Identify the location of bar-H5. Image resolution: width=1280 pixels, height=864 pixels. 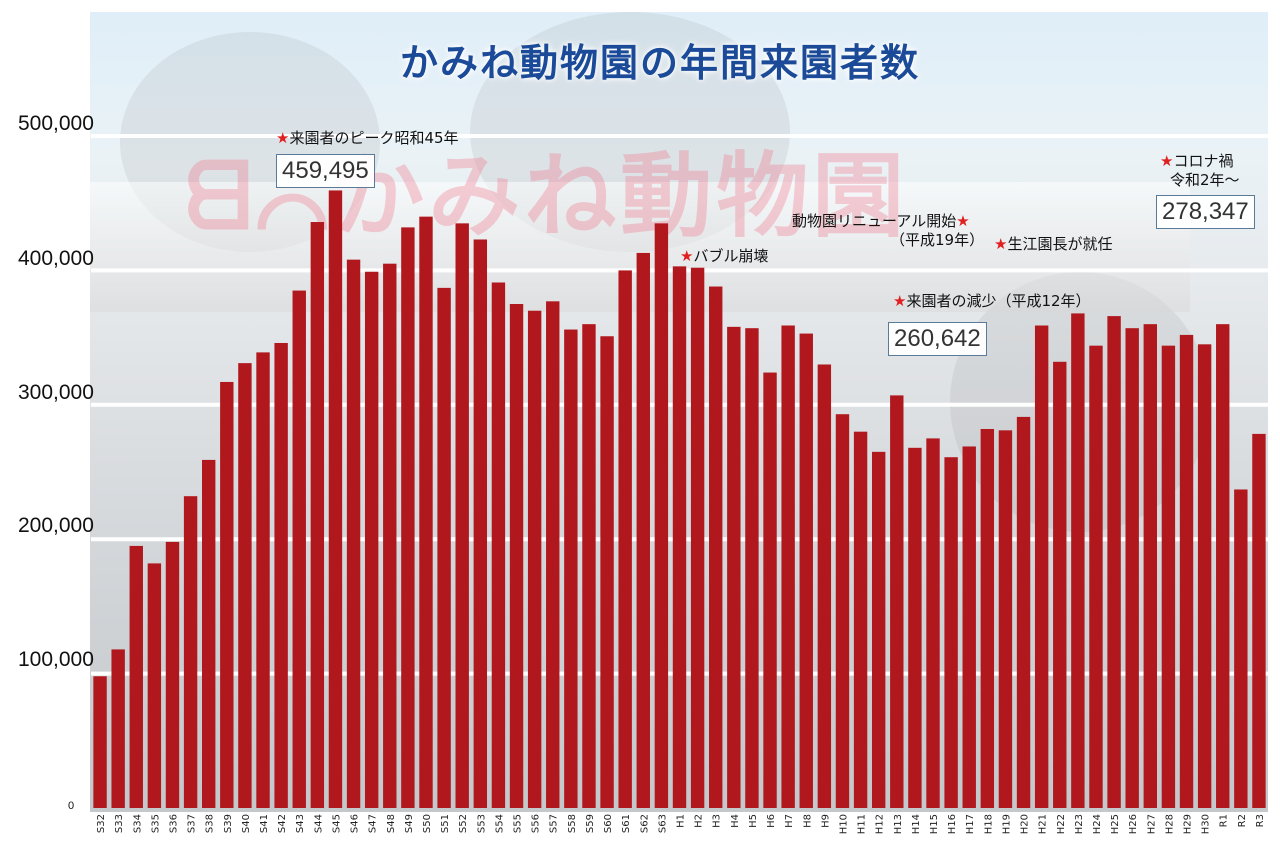
(752, 568).